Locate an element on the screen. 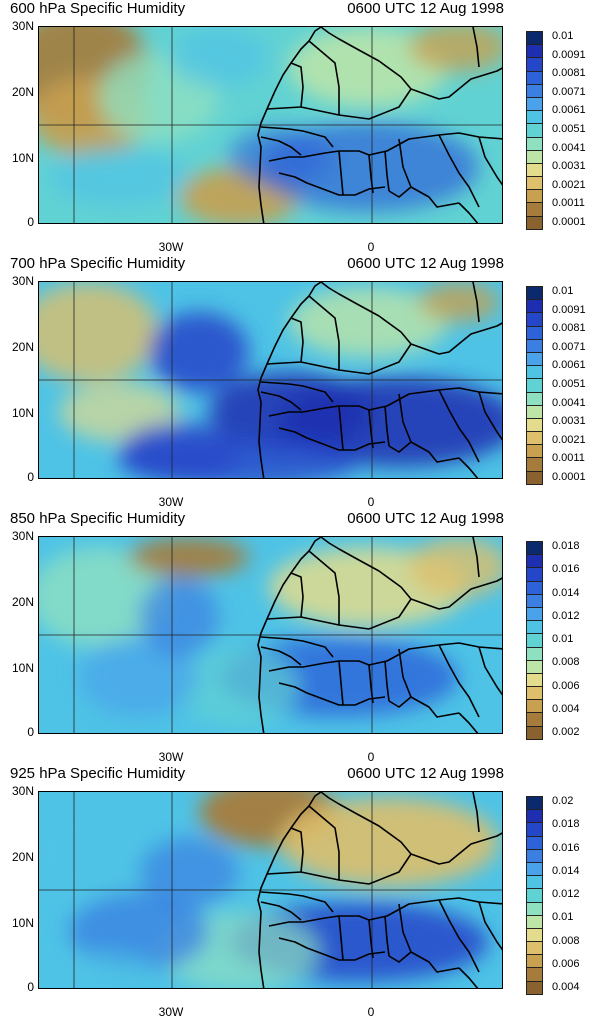 The height and width of the screenshot is (1020, 600). colorbar-label: 0.0051 is located at coordinates (569, 129).